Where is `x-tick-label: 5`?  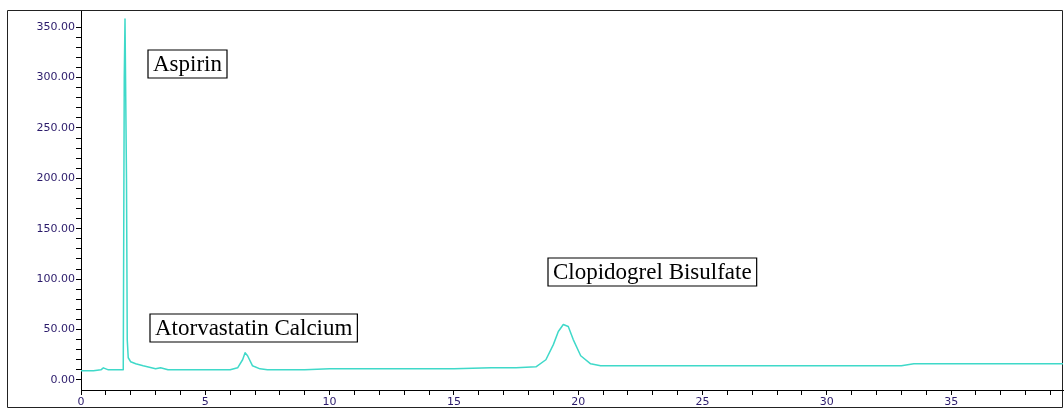 x-tick-label: 5 is located at coordinates (205, 402).